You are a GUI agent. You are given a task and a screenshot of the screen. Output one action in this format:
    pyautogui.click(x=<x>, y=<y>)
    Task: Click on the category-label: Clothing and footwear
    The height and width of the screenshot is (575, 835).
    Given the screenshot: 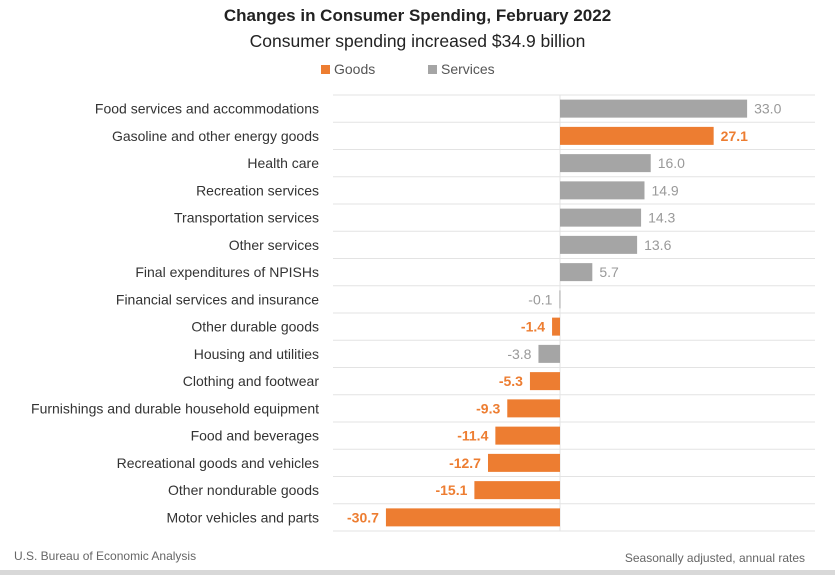 What is the action you would take?
    pyautogui.click(x=251, y=381)
    